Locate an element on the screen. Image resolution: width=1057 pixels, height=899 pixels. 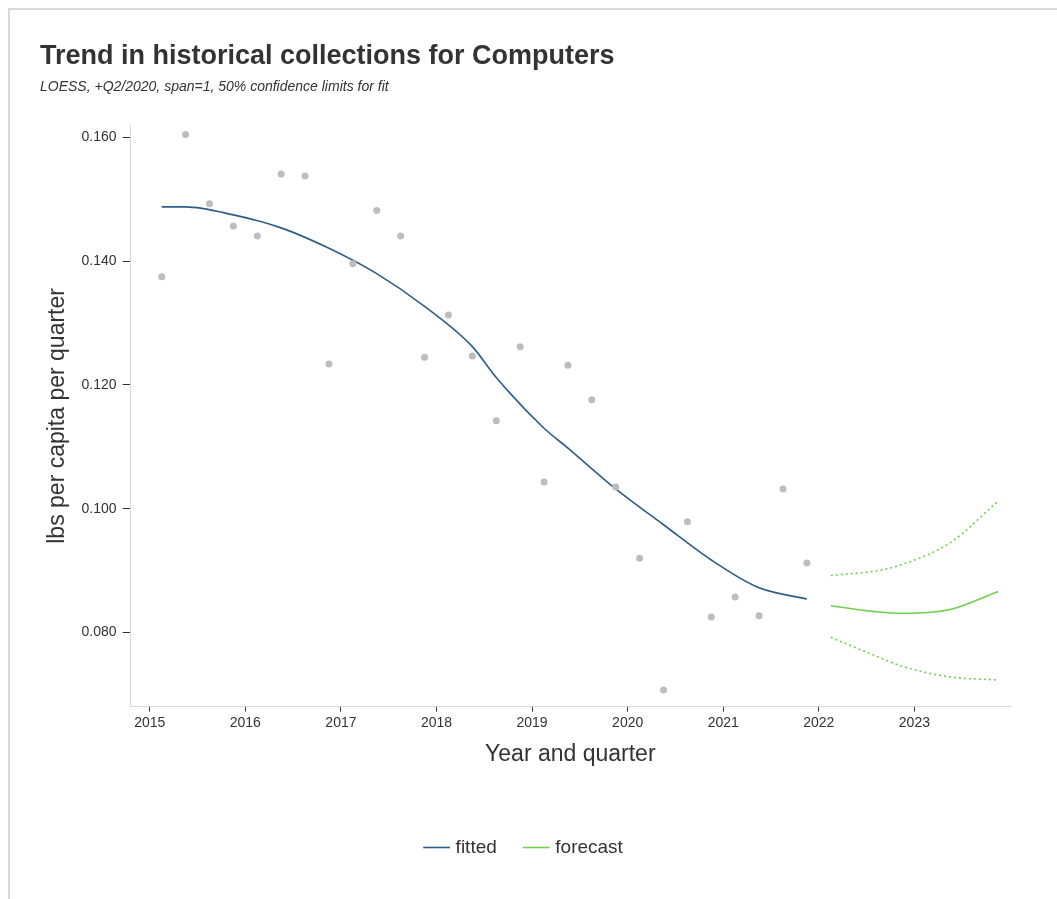
x-tick-label: 2019 is located at coordinates (532, 721).